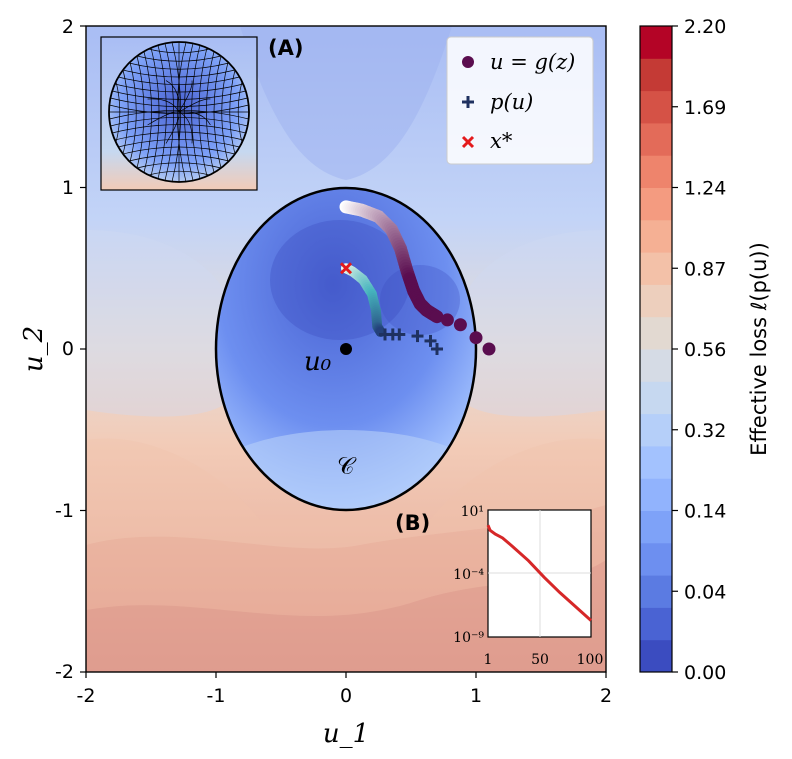 The image size is (792, 759). I want to click on inset-b: (B) 10¹ 10⁻⁴ 10⁻⁹ 1 50 100, so click(499, 586).